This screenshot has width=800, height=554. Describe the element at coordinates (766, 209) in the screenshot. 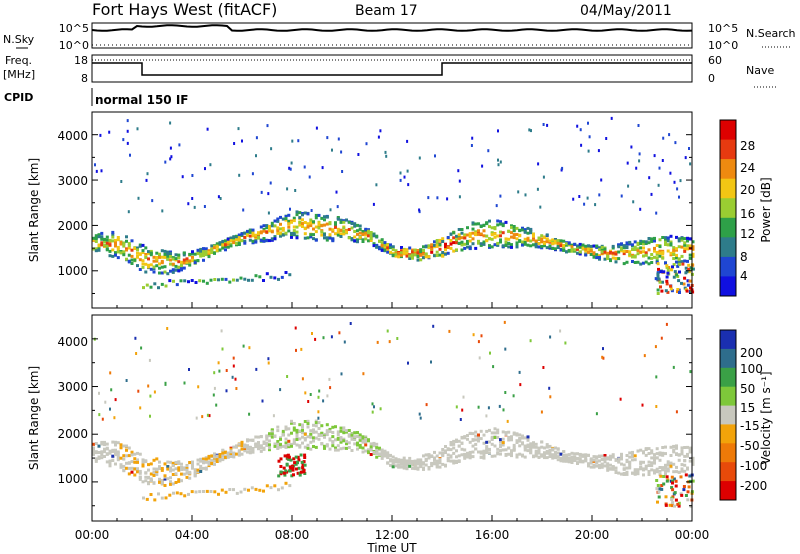

I see `power-colorbar-label: Power [dB]` at that location.